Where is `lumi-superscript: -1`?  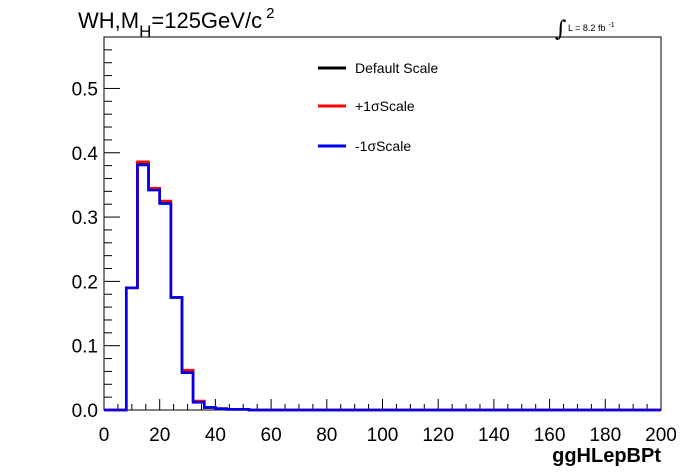 lumi-superscript: -1 is located at coordinates (611, 25).